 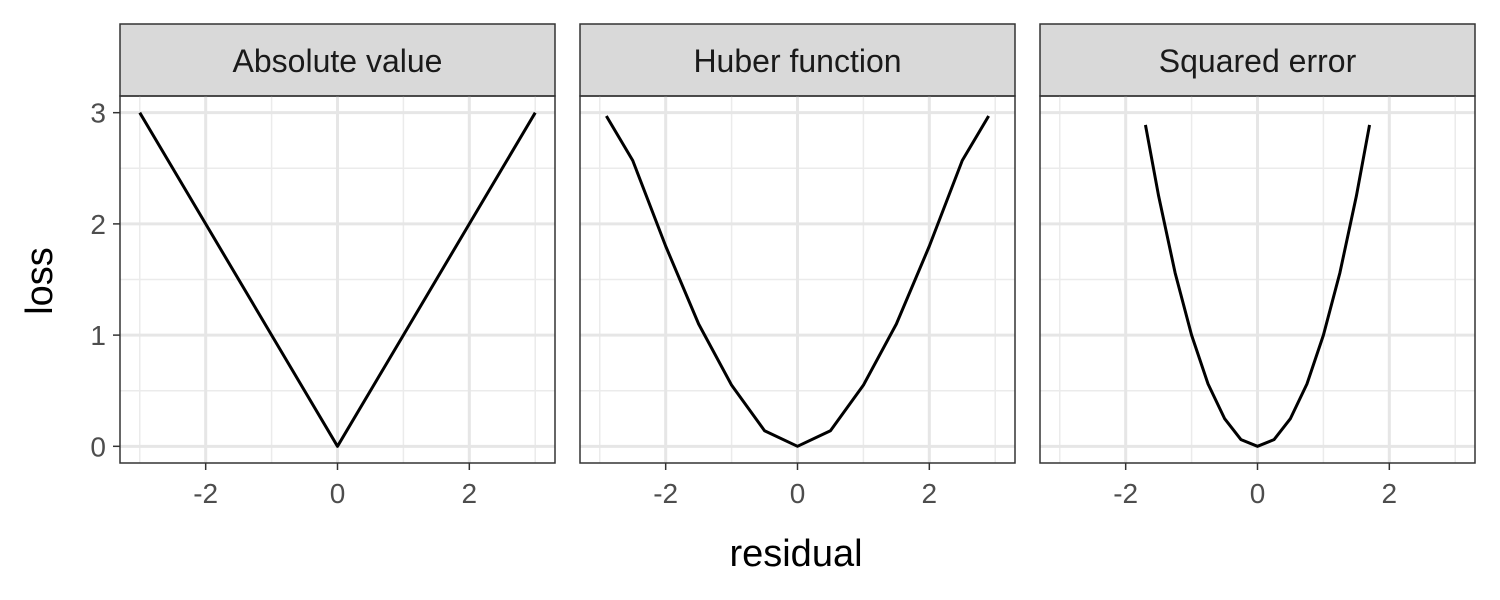 What do you see at coordinates (98, 113) in the screenshot?
I see `y-tick-label: 3` at bounding box center [98, 113].